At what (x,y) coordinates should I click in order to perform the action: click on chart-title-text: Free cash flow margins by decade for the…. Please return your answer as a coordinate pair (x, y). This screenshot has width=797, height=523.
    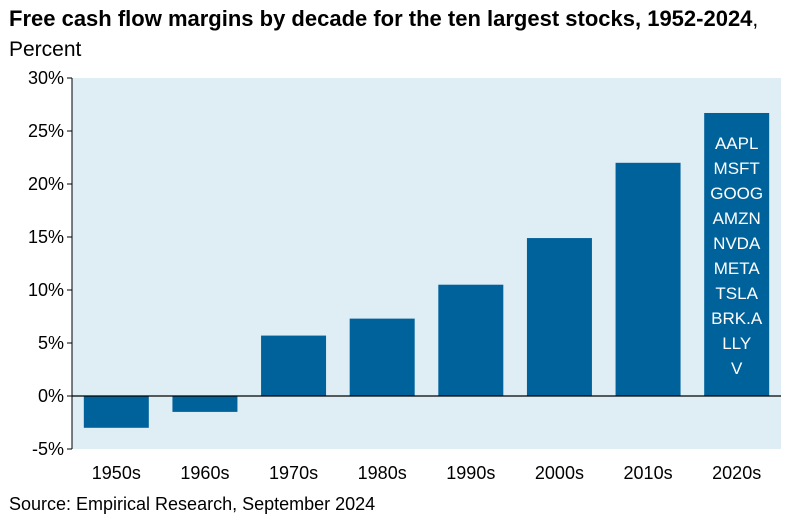
    Looking at the image, I should click on (381, 18).